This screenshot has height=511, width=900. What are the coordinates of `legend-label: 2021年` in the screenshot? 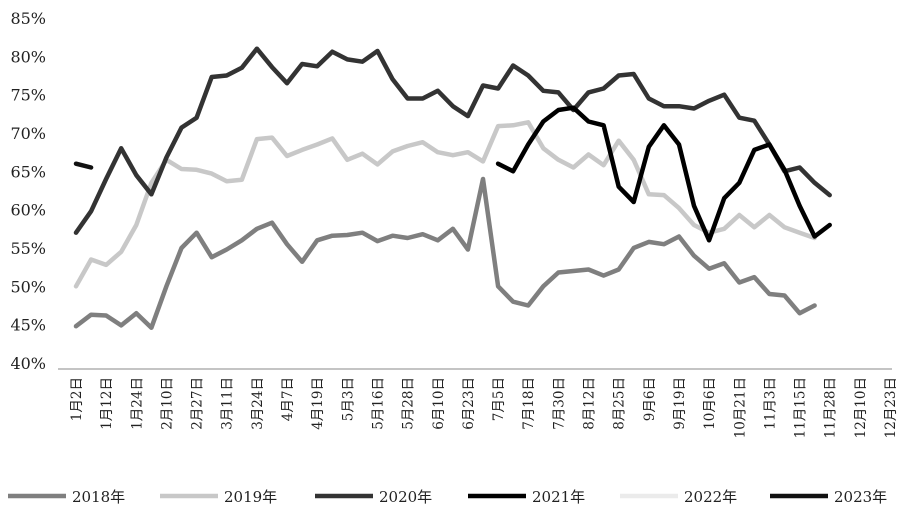 It's located at (558, 497).